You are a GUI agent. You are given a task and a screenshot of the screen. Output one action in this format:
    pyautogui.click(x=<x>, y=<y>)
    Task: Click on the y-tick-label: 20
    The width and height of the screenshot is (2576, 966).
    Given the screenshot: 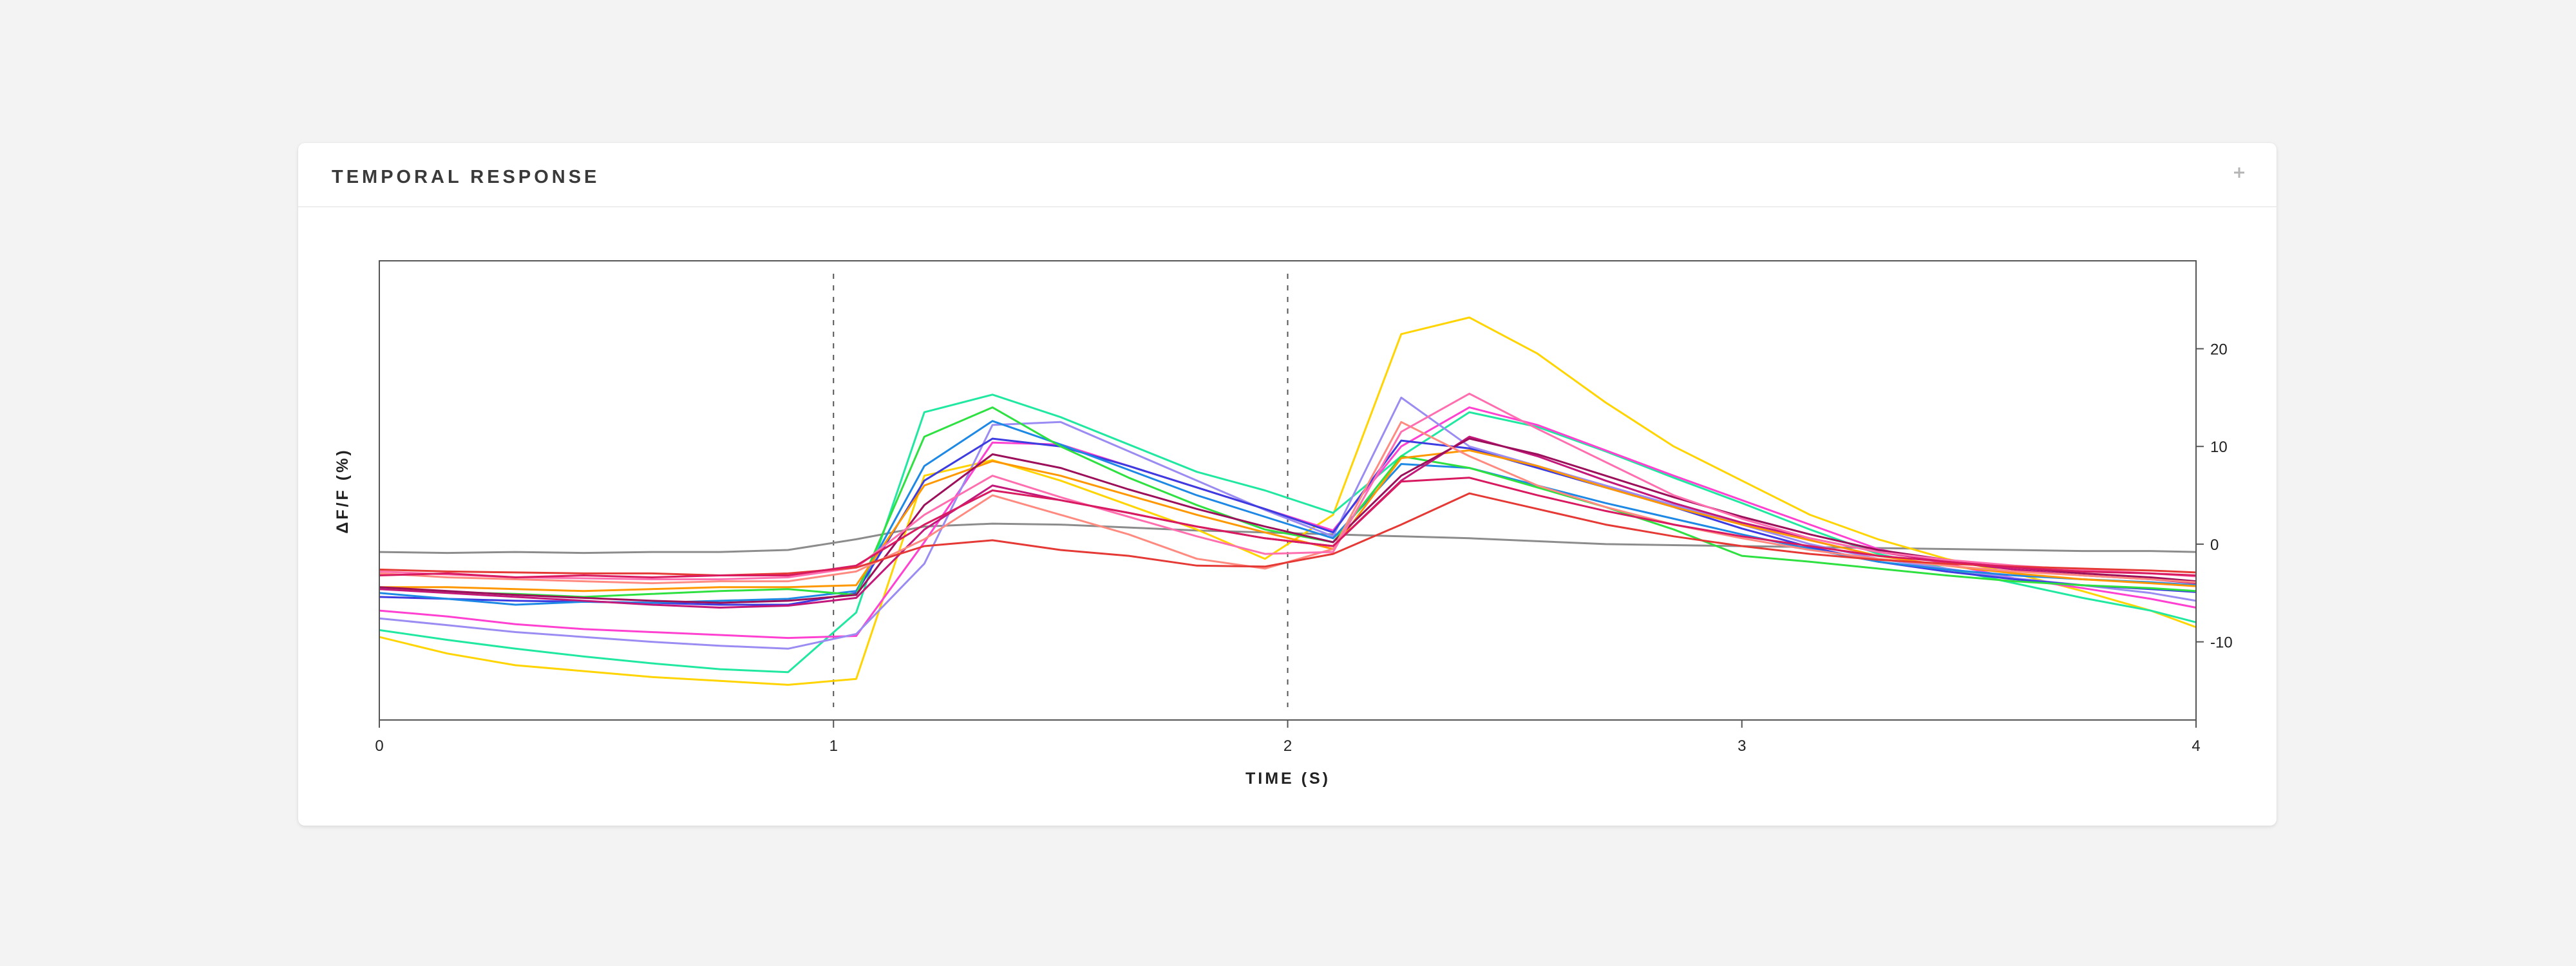 What is the action you would take?
    pyautogui.click(x=2219, y=350)
    